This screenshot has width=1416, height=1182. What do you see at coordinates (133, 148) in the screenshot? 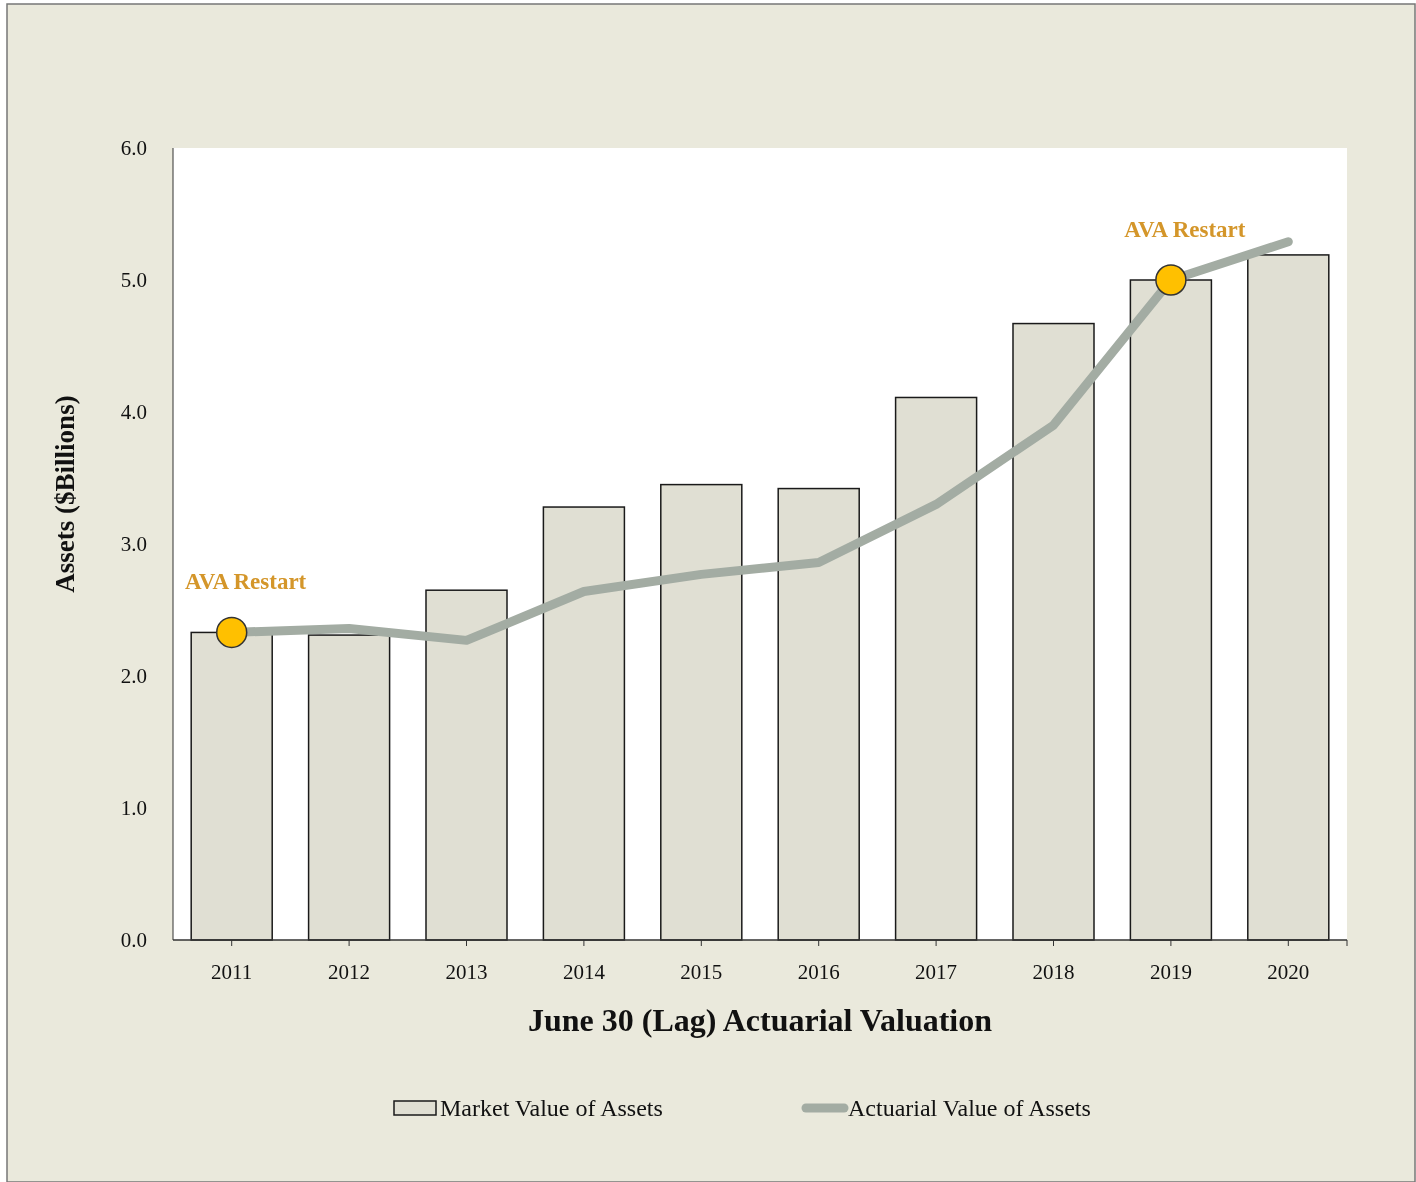
I see `y-tick-label: 6.0` at bounding box center [133, 148].